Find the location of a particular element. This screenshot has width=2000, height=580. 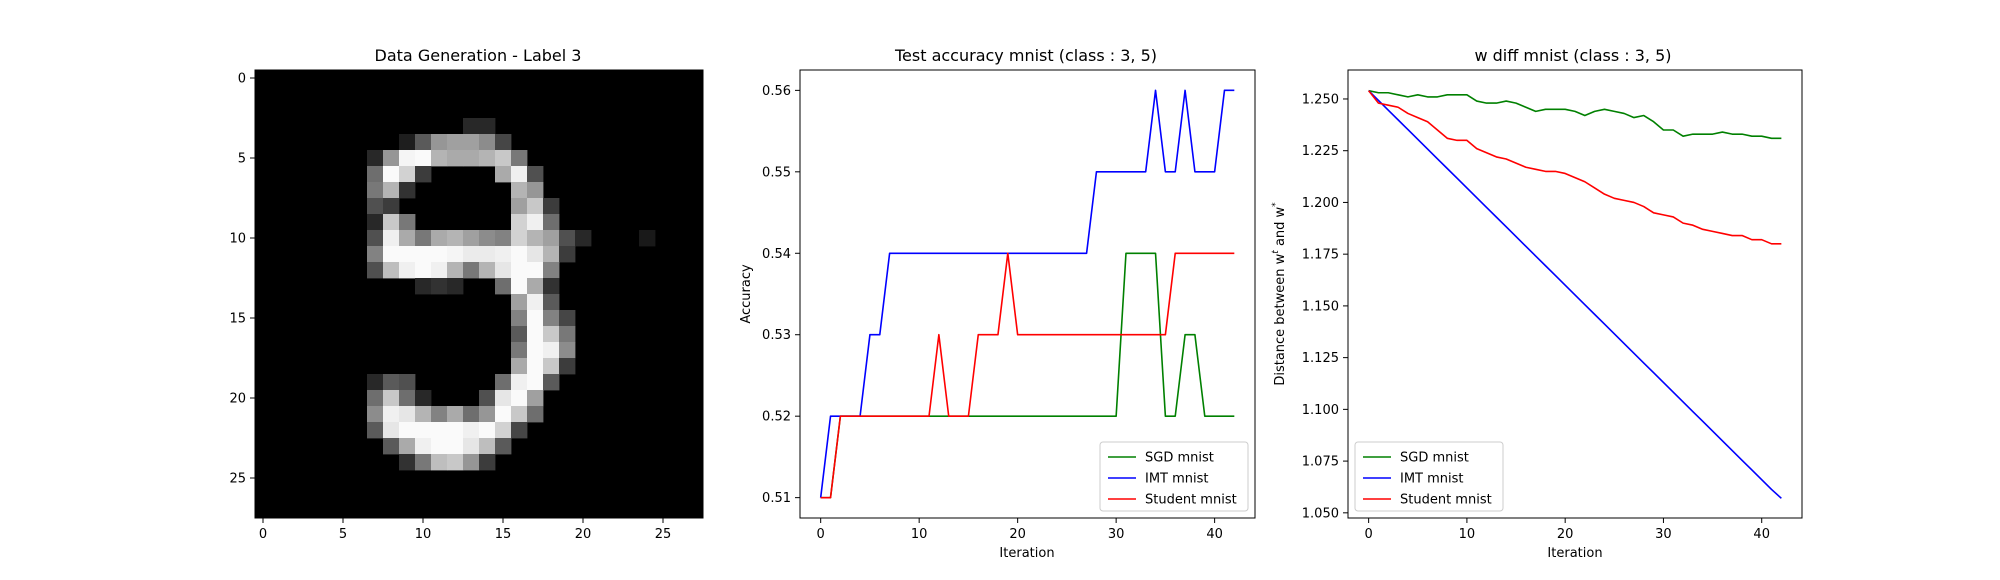

y-tick-label: 20 is located at coordinates (237, 399).